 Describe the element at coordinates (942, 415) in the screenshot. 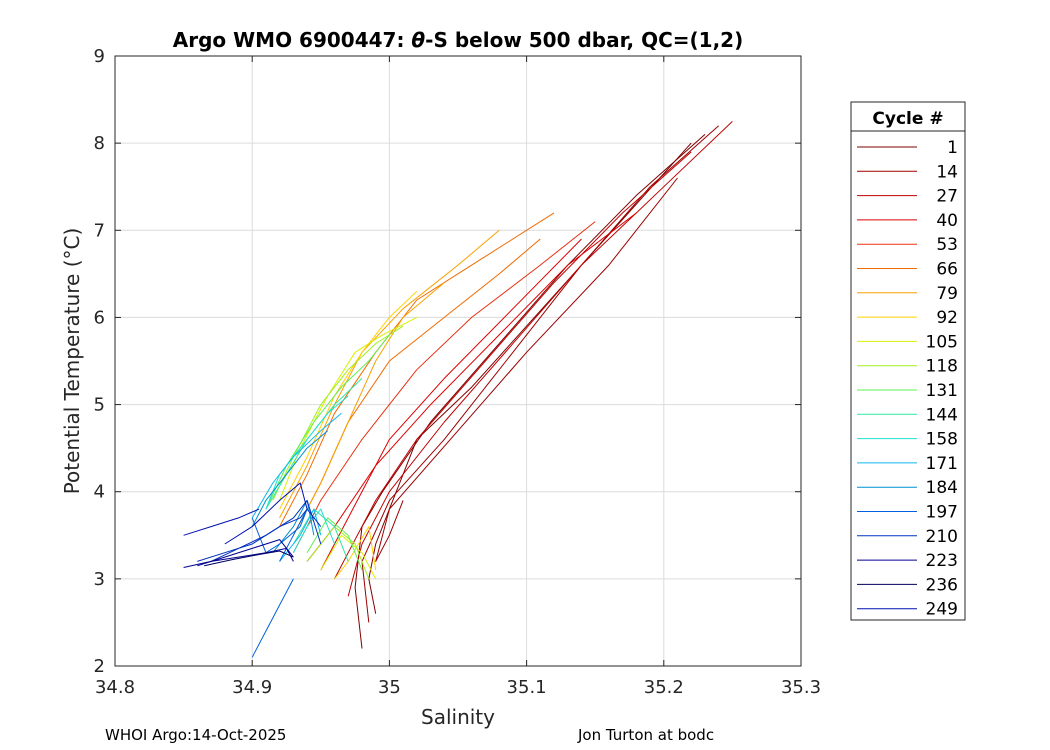

I see `legend-entry-label: 144` at that location.